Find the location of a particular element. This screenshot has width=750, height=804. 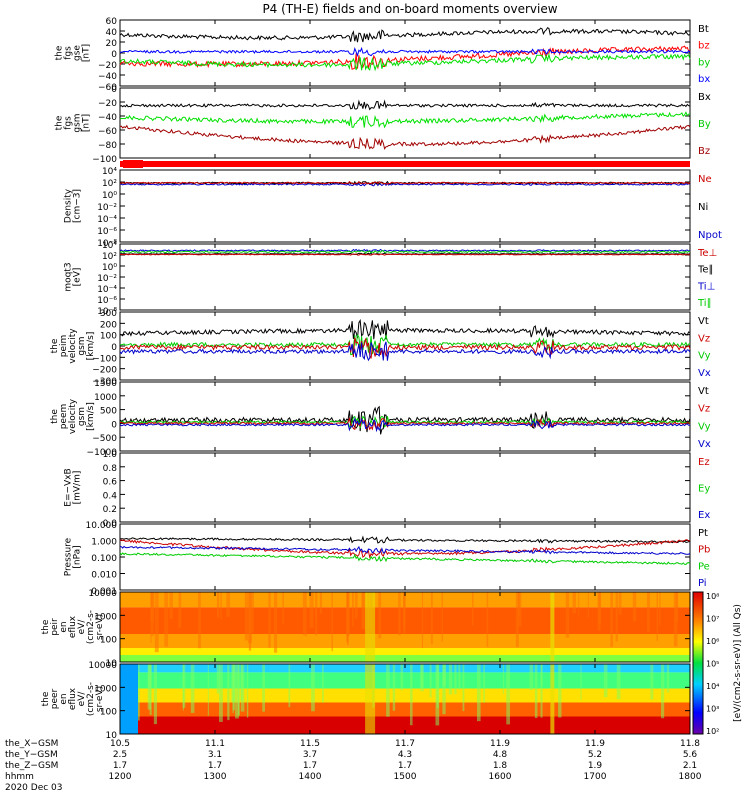

y-axis-label: E=−VxB is located at coordinates (69, 487).